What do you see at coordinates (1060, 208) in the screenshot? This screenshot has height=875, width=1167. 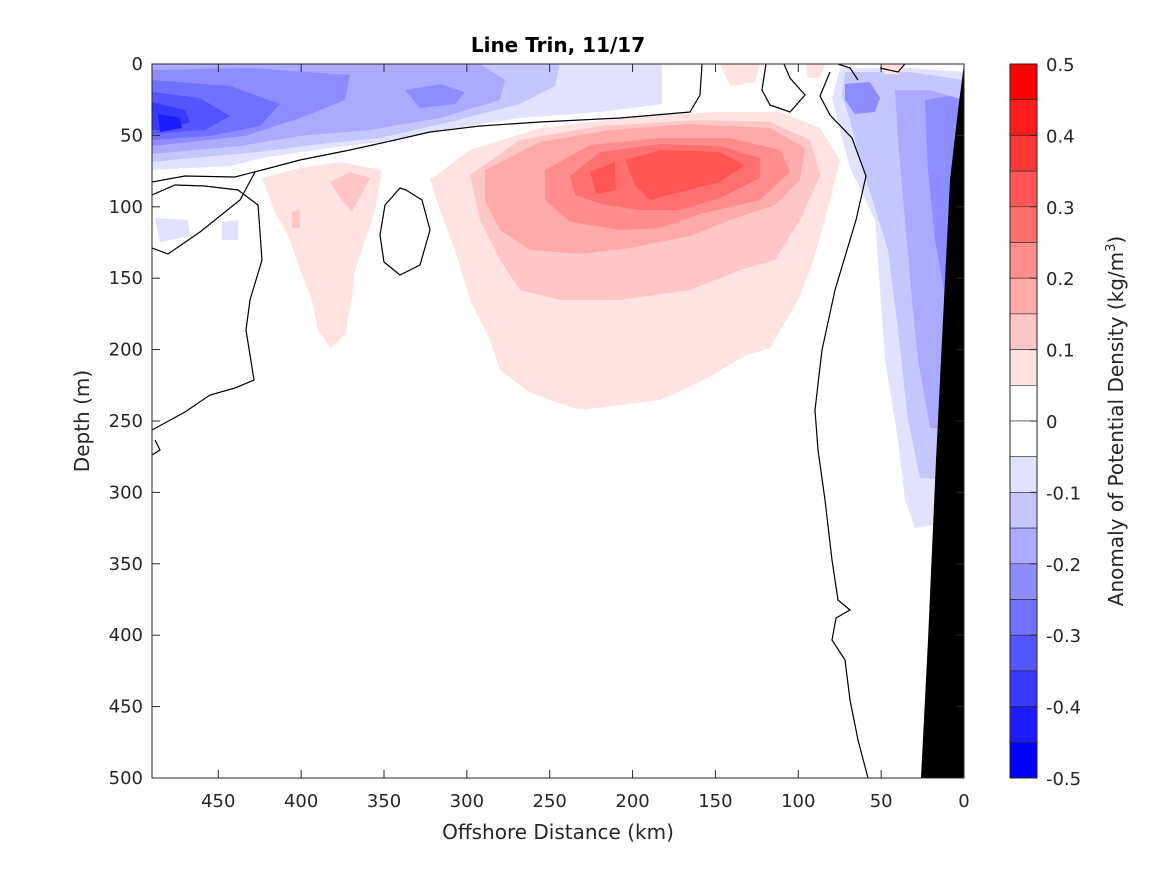 I see `colorbar-tick-label: 0.3` at bounding box center [1060, 208].